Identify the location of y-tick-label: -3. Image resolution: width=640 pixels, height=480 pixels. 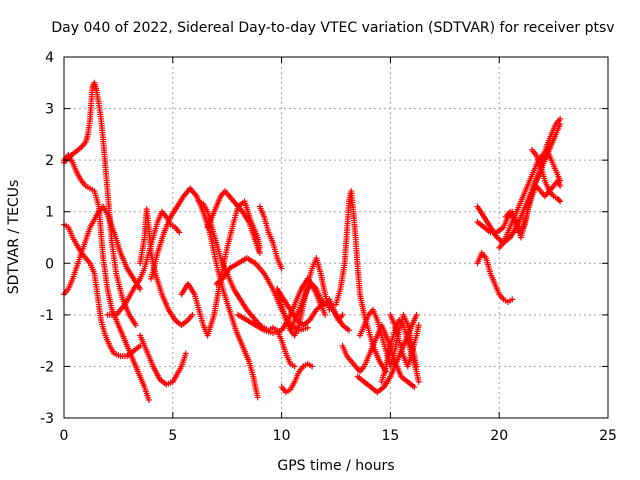
(47, 419).